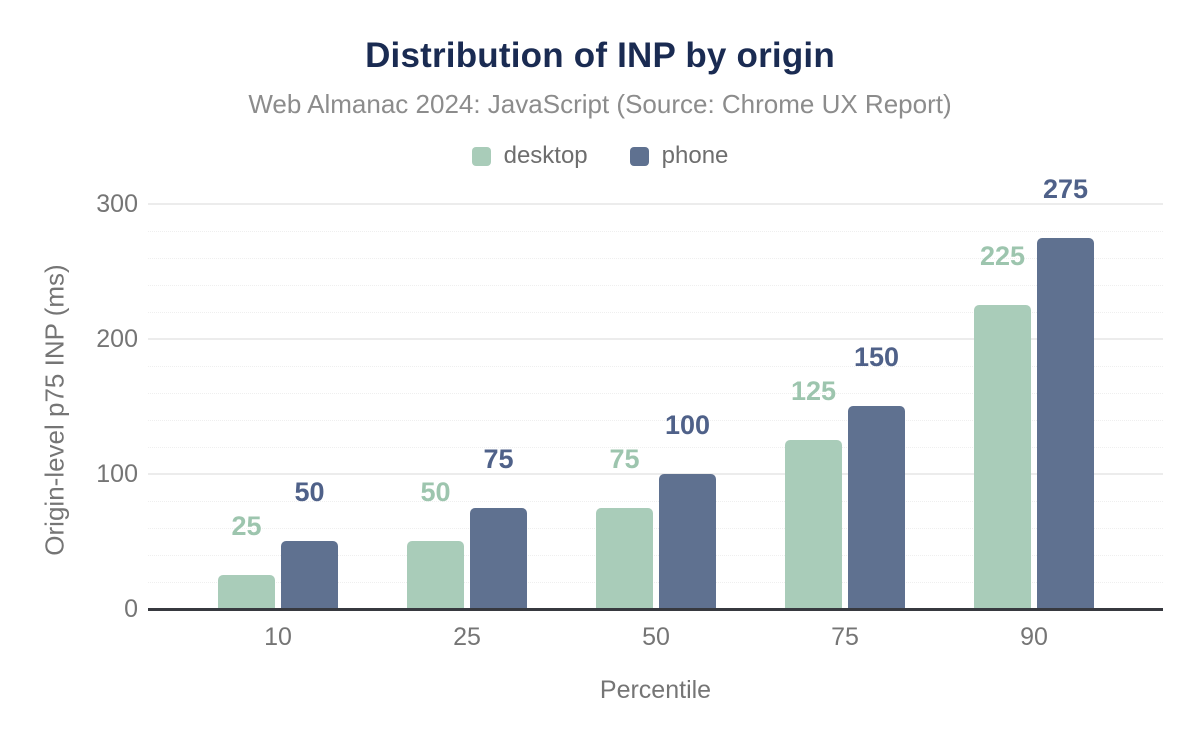  I want to click on legend-swatch-desktop, so click(481, 156).